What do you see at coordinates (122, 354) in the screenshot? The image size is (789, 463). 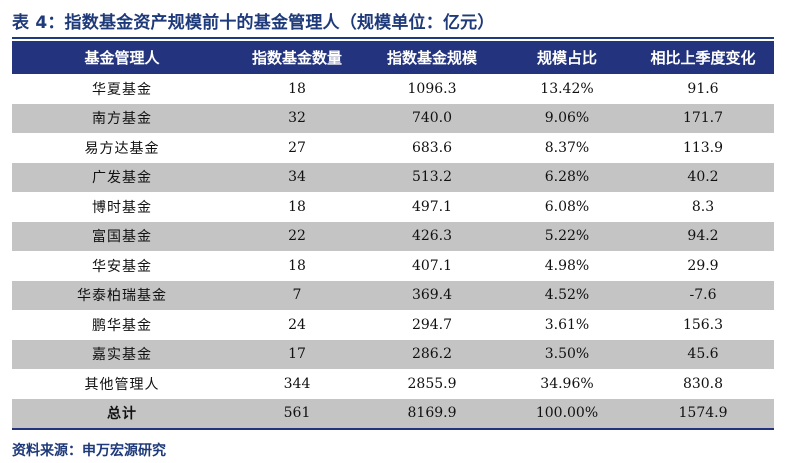 I see `cell-manager: 嘉实基金` at bounding box center [122, 354].